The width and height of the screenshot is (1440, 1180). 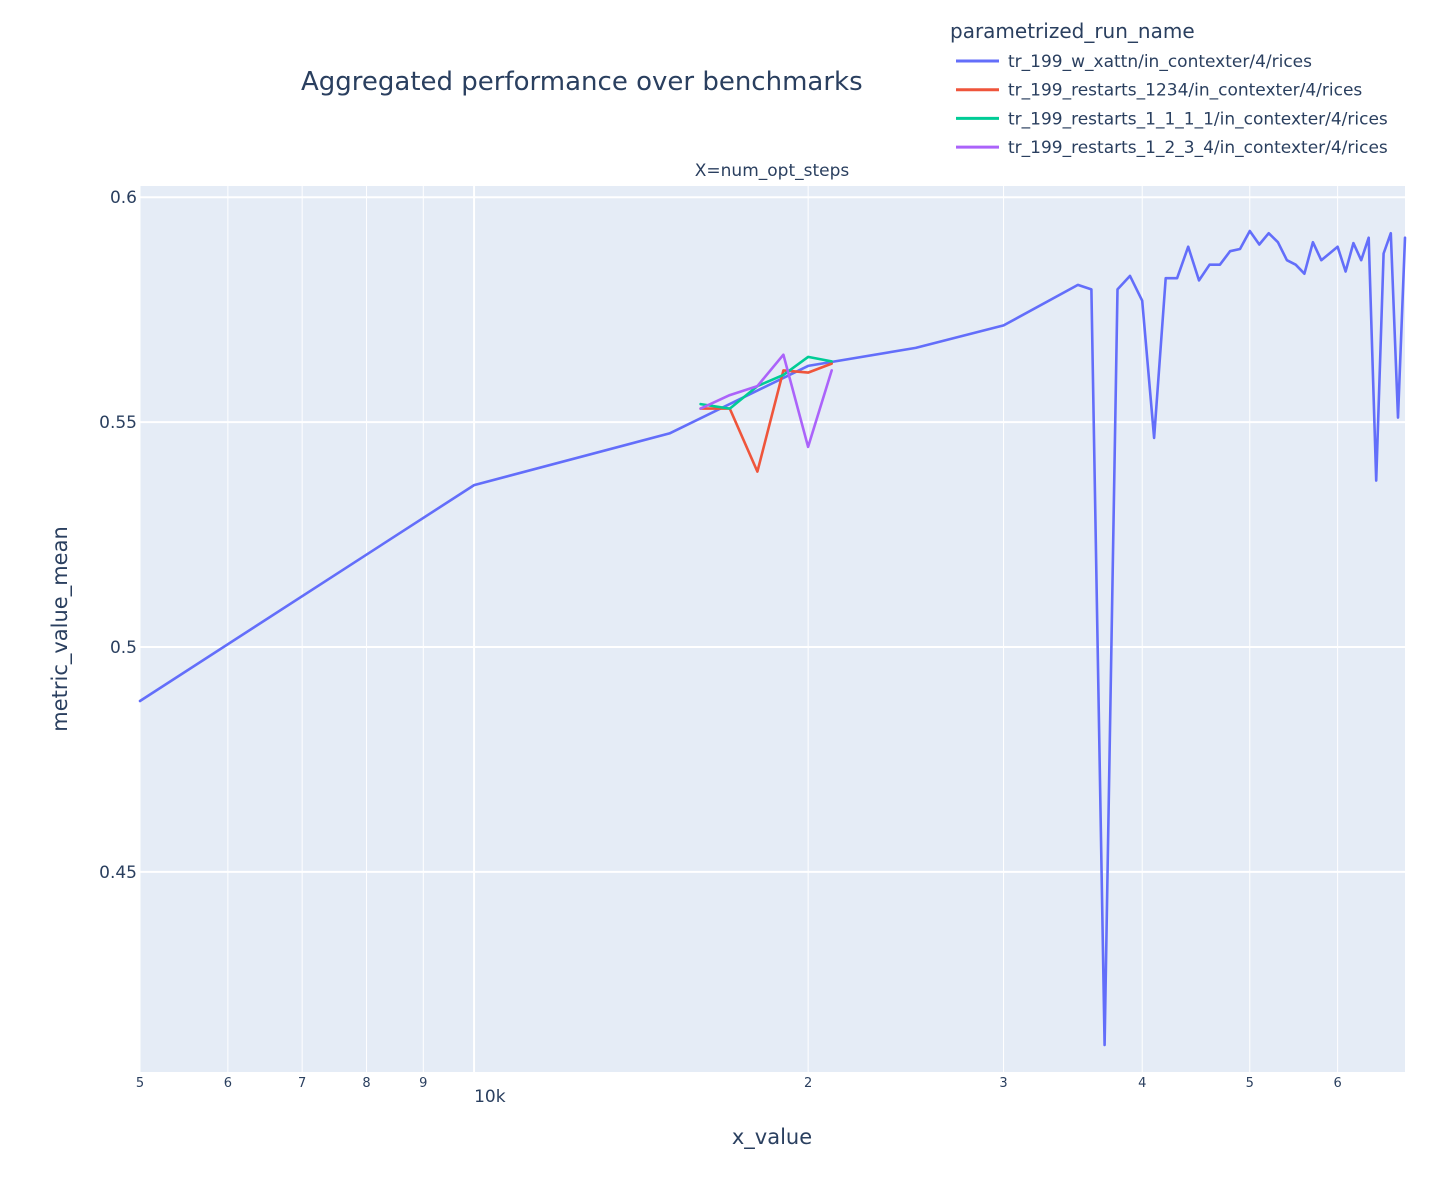 I want to click on x-tick-label: 8, so click(x=366, y=1083).